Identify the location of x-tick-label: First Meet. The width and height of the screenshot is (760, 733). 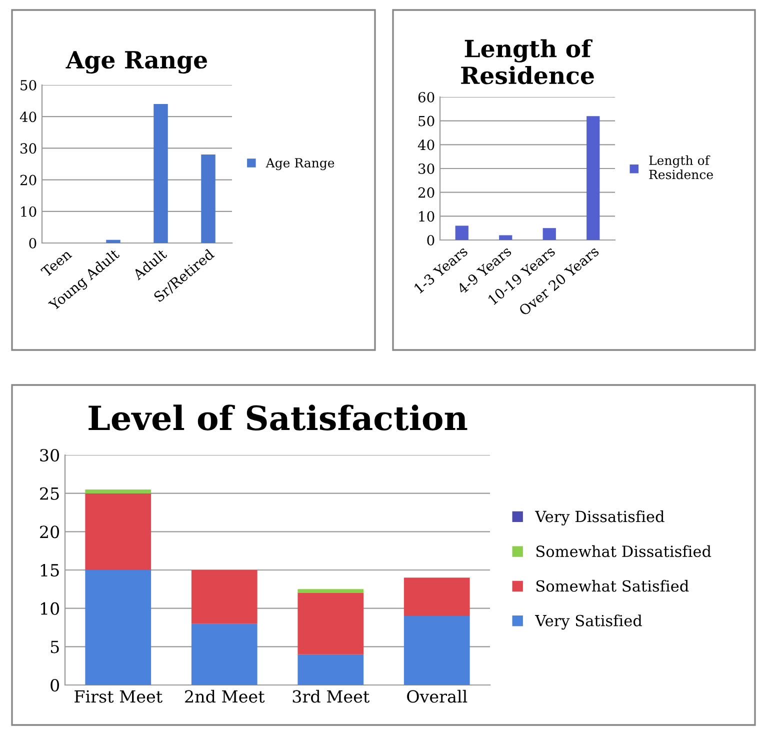
(118, 696).